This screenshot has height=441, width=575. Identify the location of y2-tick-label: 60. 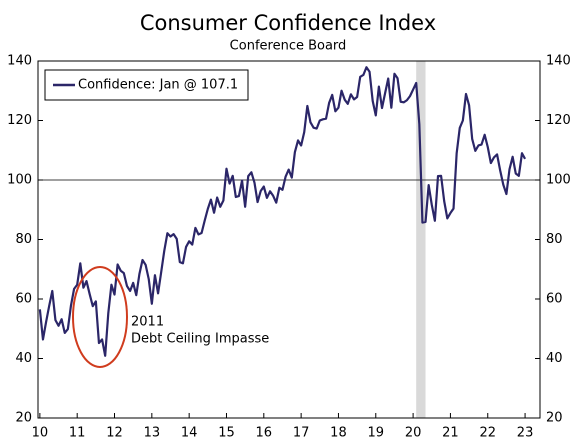
(554, 299).